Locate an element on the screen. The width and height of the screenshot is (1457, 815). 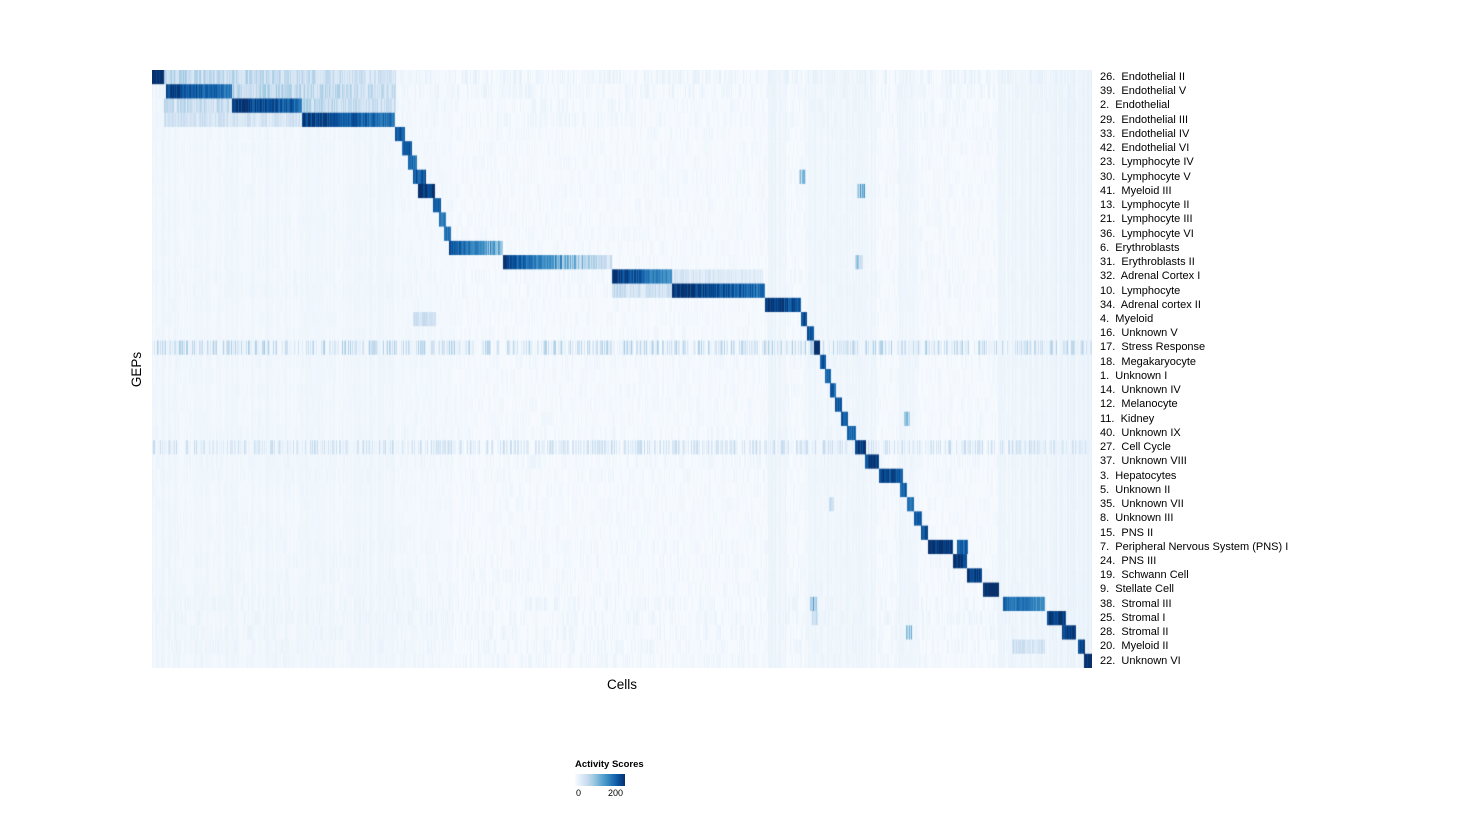
y-axis-label: GEPs is located at coordinates (137, 369).